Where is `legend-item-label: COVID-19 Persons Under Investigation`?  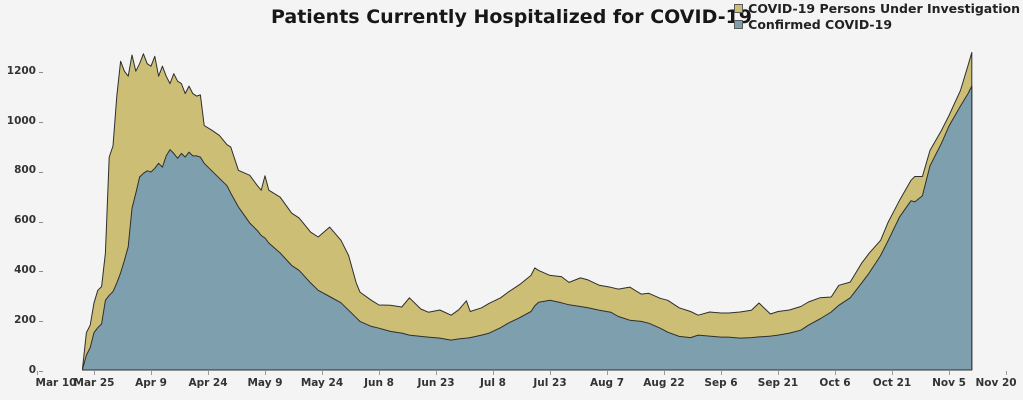
legend-item-label: COVID-19 Persons Under Investigation is located at coordinates (884, 8).